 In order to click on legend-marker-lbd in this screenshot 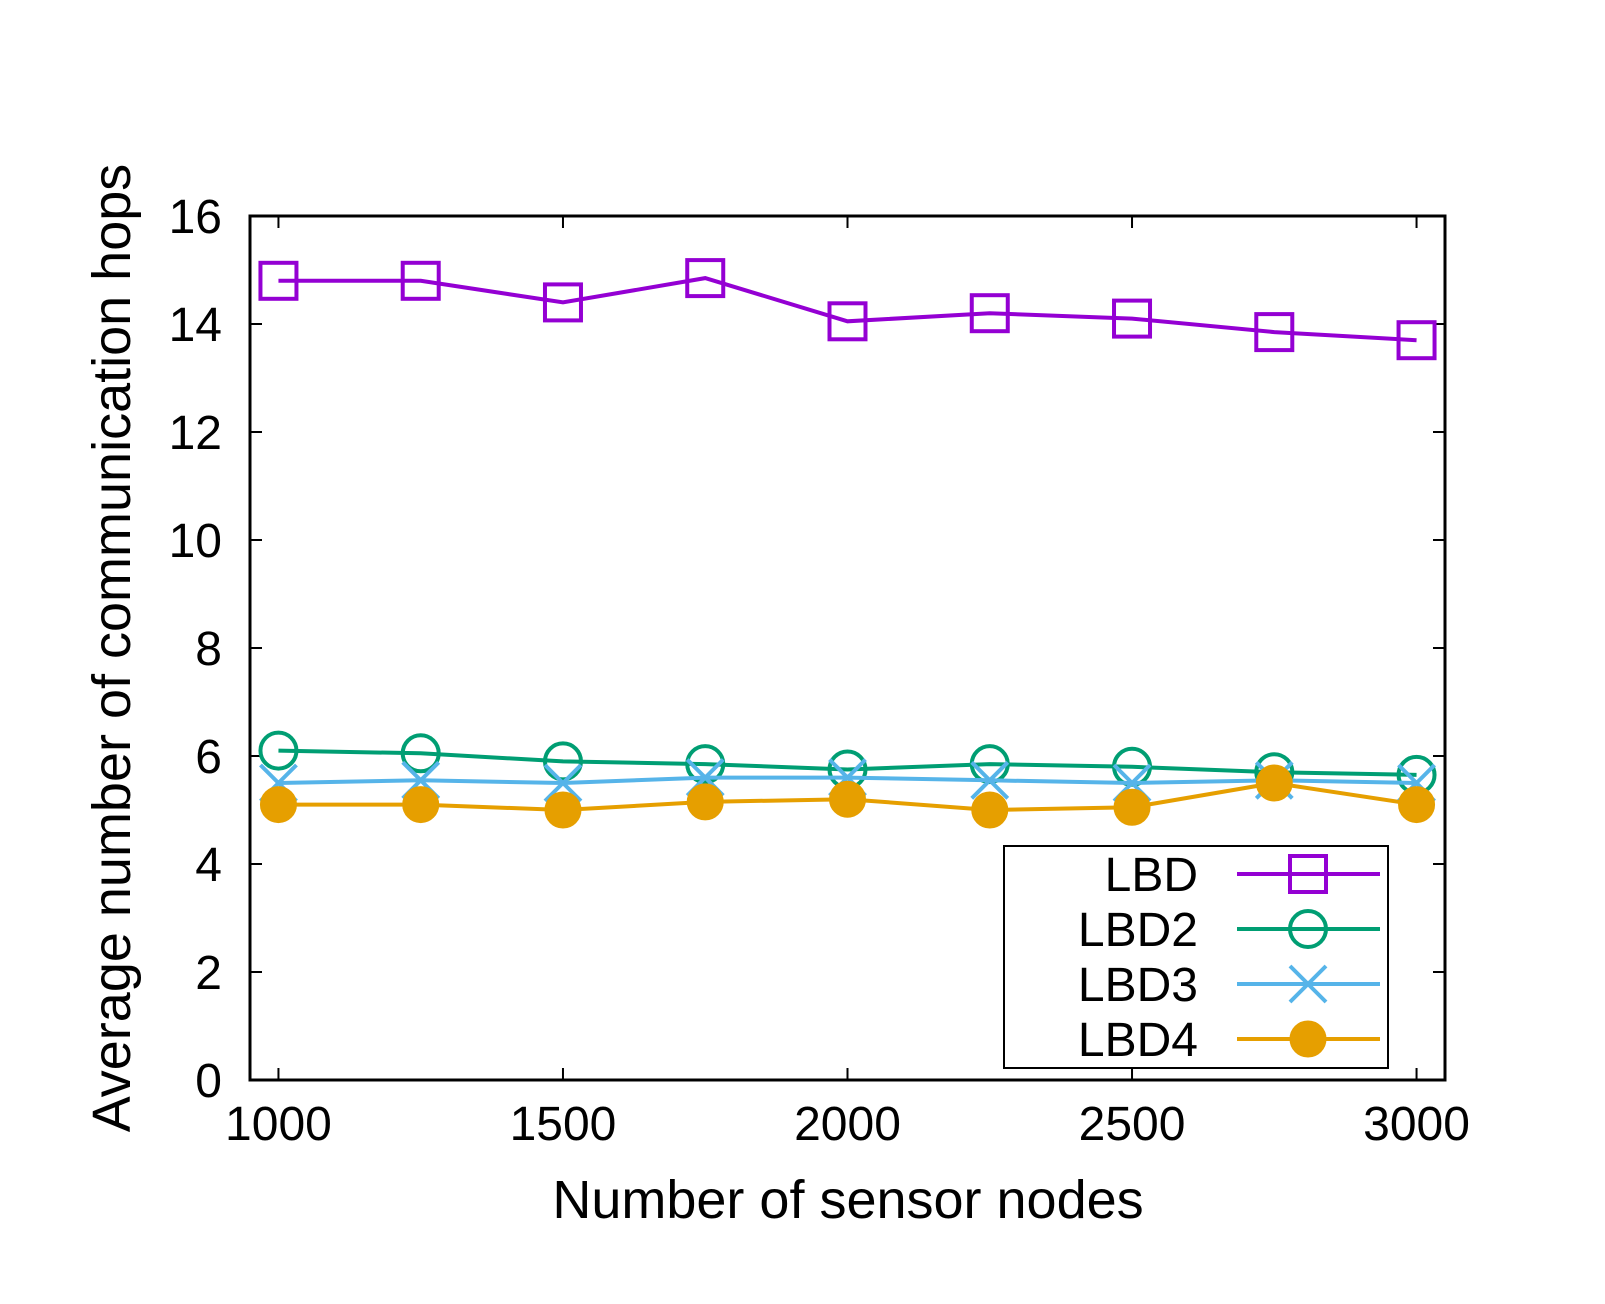, I will do `click(1308, 874)`.